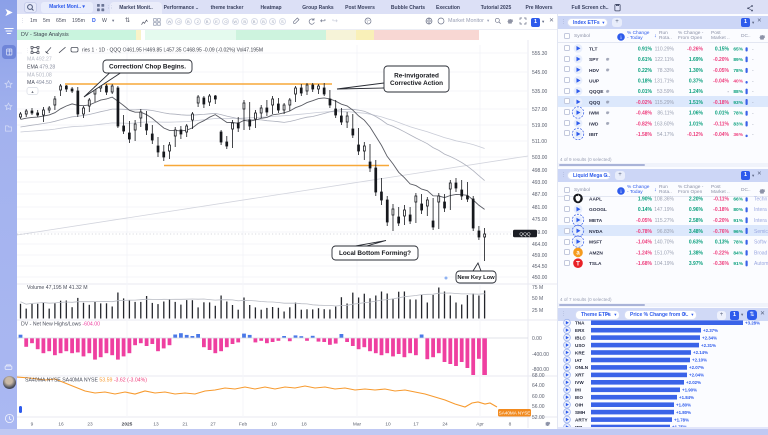  I want to click on svg-text: 36%, so click(738, 134).